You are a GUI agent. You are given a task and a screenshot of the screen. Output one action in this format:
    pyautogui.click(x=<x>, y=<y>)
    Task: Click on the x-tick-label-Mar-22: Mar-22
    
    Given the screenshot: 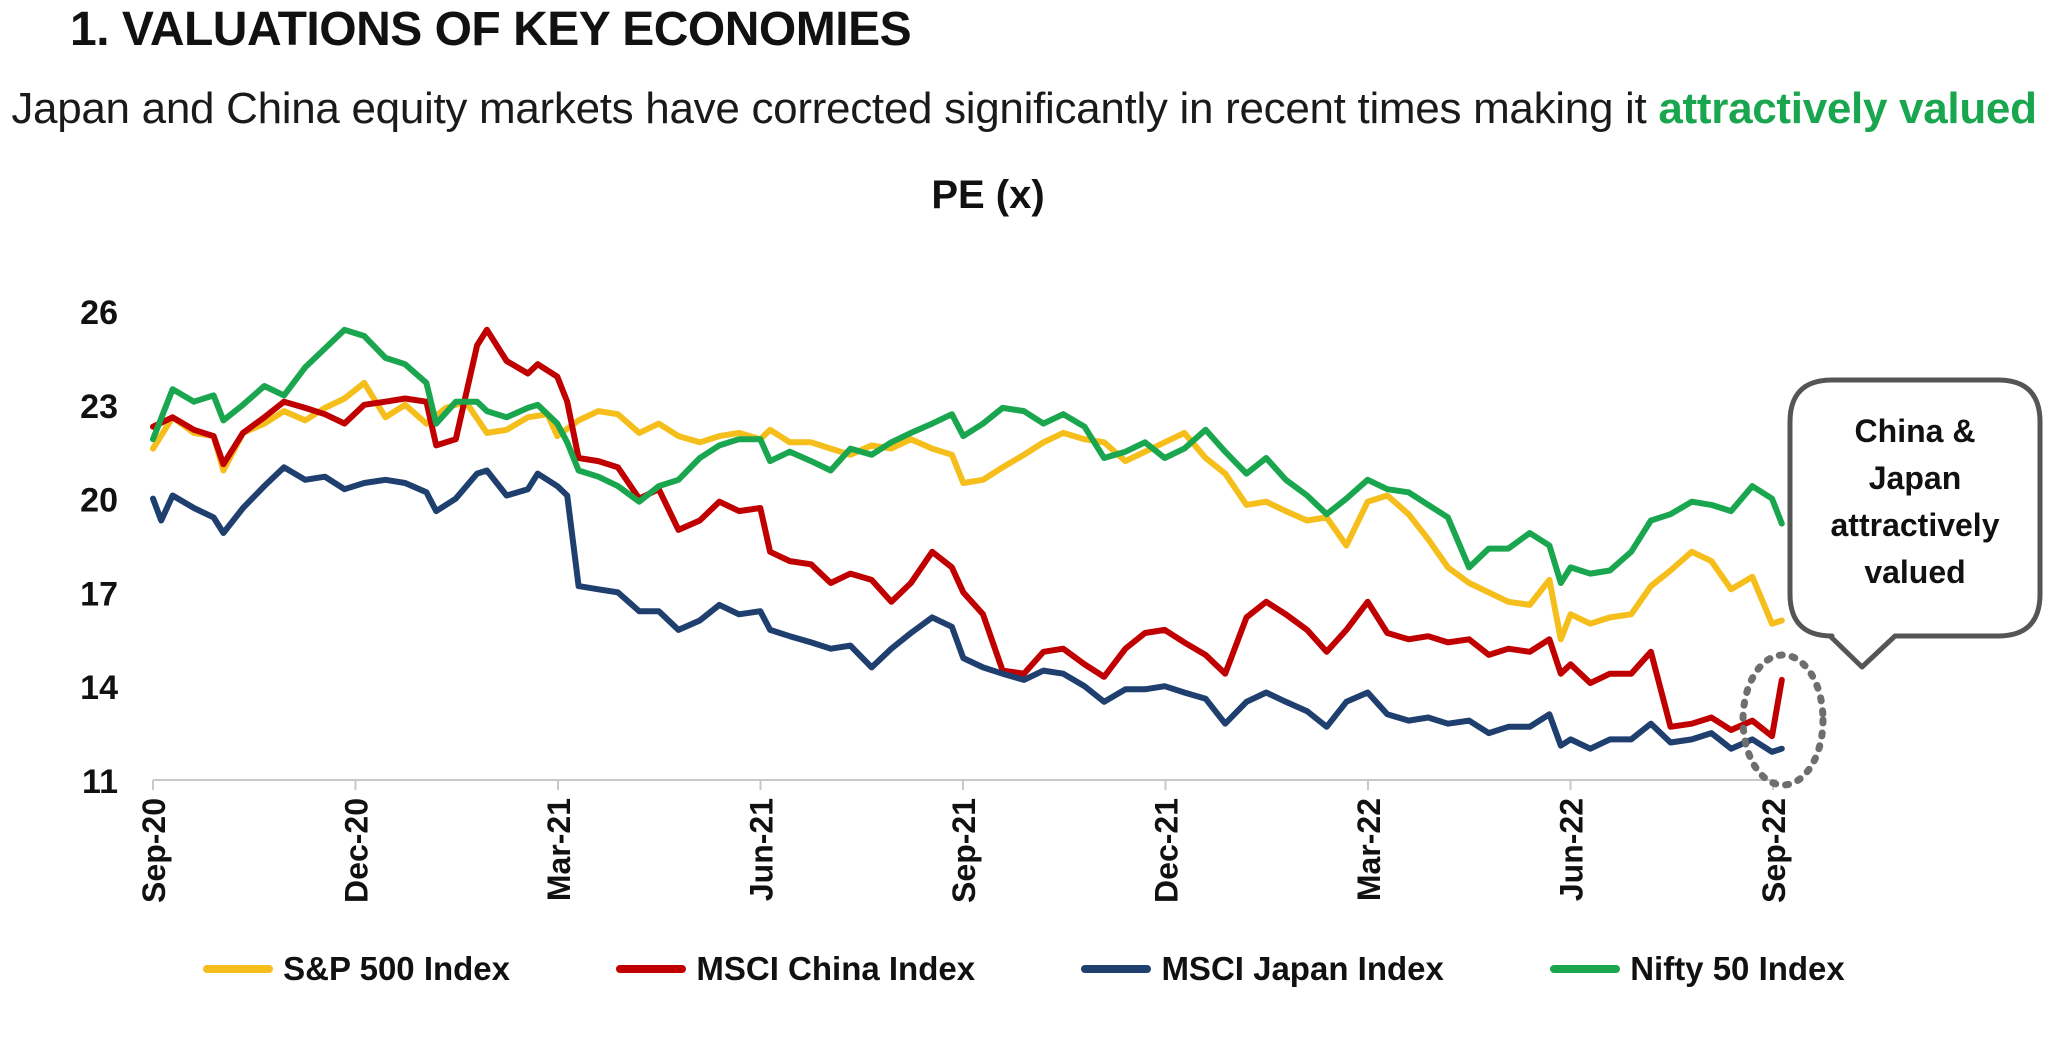 What is the action you would take?
    pyautogui.click(x=1369, y=849)
    